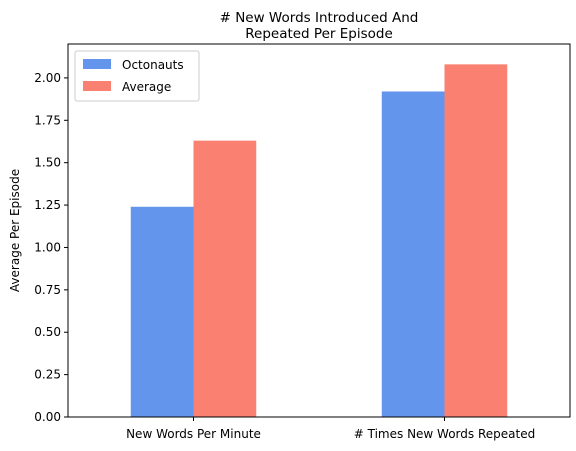  Describe the element at coordinates (444, 434) in the screenshot. I see `x-tick-label-times-new-words-repeated: # Times New Words Repeated` at that location.